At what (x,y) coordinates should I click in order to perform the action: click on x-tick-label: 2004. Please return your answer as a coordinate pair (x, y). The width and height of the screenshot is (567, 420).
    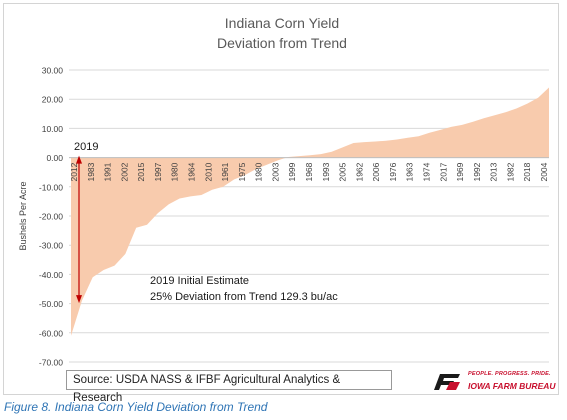
    Looking at the image, I should click on (544, 171).